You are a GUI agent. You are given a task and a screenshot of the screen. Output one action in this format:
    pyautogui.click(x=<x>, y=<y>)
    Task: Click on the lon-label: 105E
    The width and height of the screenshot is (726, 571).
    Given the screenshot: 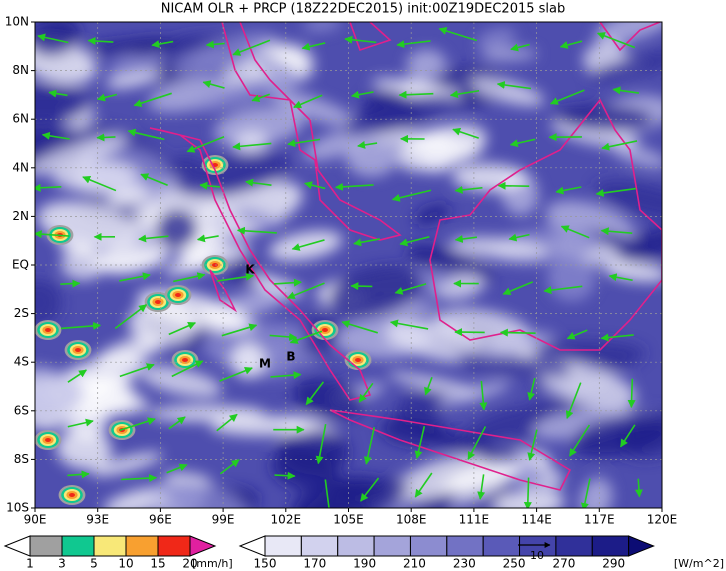 What is the action you would take?
    pyautogui.click(x=348, y=520)
    